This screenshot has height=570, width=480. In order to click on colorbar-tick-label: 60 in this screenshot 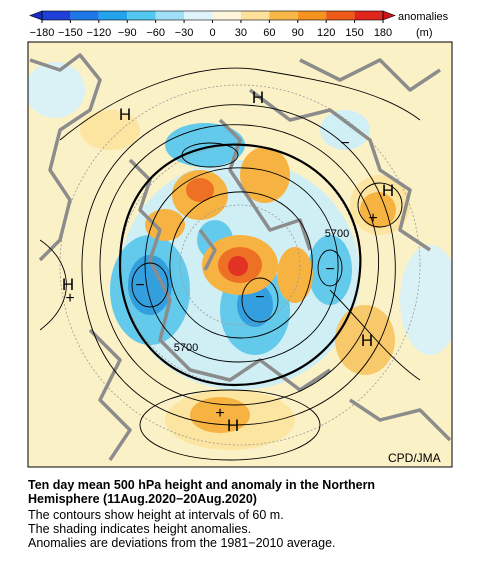, I will do `click(269, 33)`.